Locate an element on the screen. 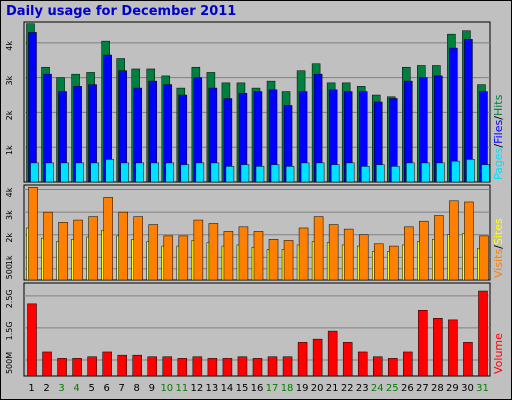 The height and width of the screenshot is (400, 512). x-tick-label: 9 is located at coordinates (152, 388).